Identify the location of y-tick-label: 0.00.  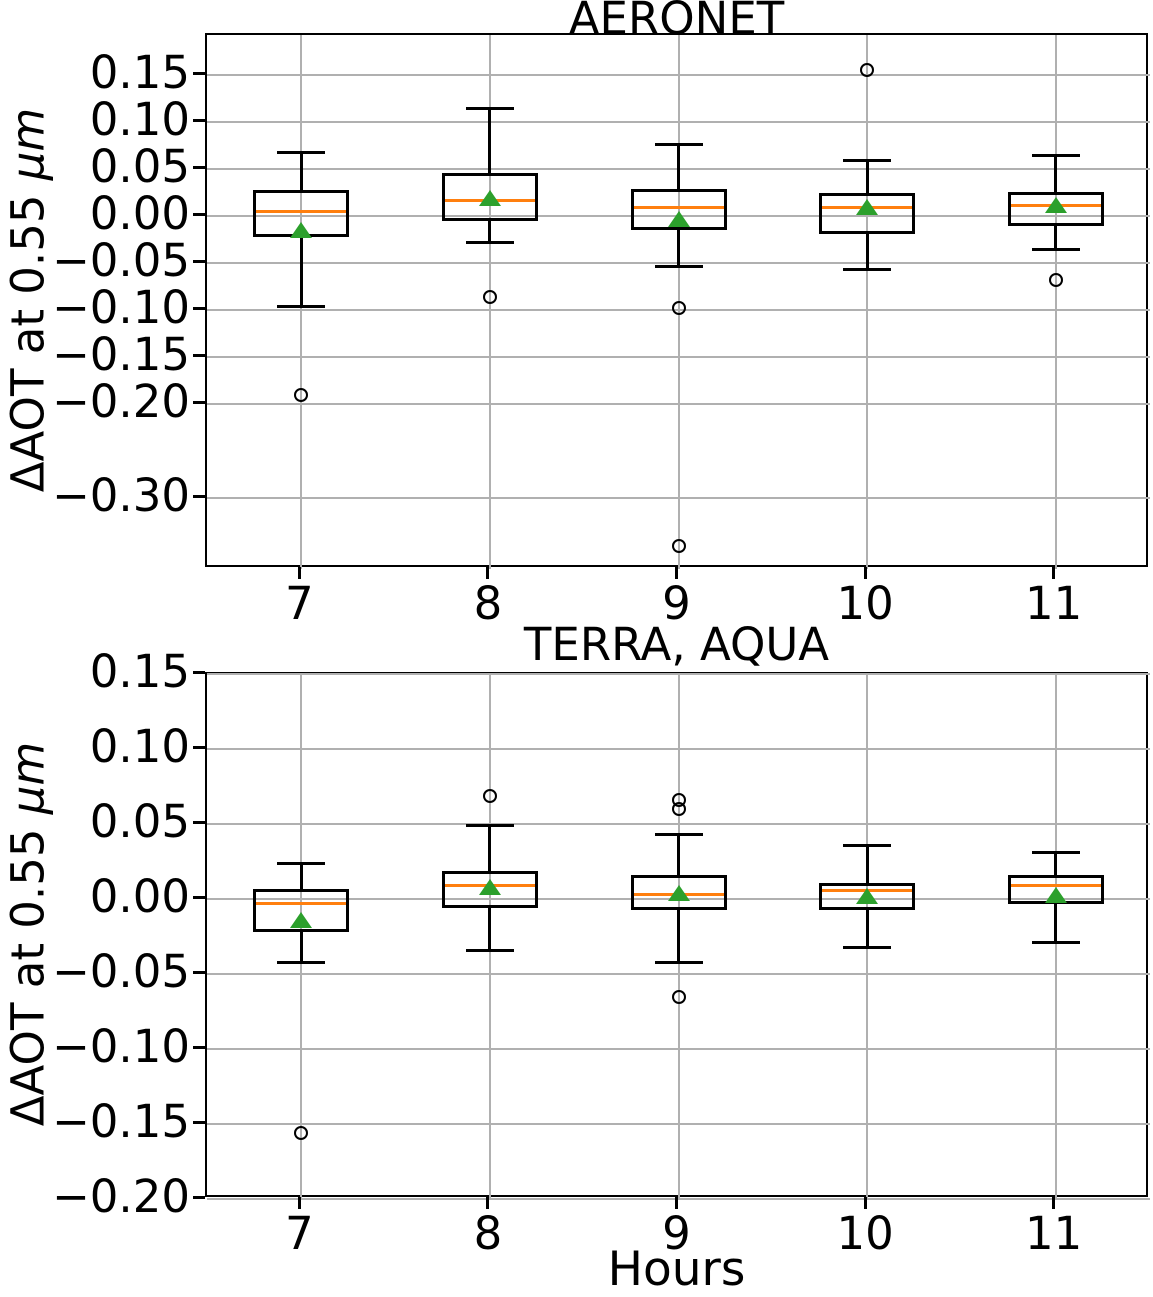
(139, 214).